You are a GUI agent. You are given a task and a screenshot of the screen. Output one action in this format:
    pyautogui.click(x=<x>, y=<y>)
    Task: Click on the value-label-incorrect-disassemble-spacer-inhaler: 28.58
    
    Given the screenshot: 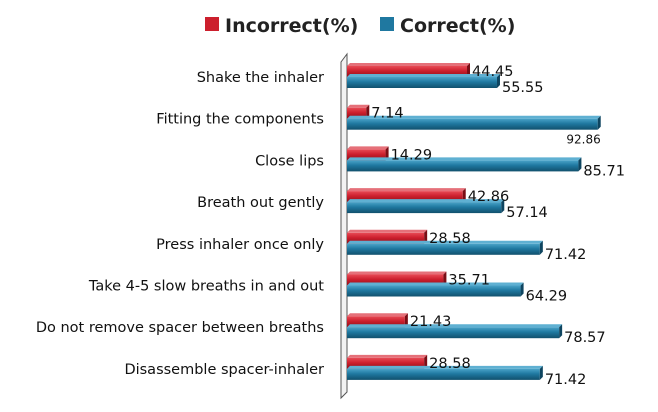 What is the action you would take?
    pyautogui.click(x=450, y=364)
    